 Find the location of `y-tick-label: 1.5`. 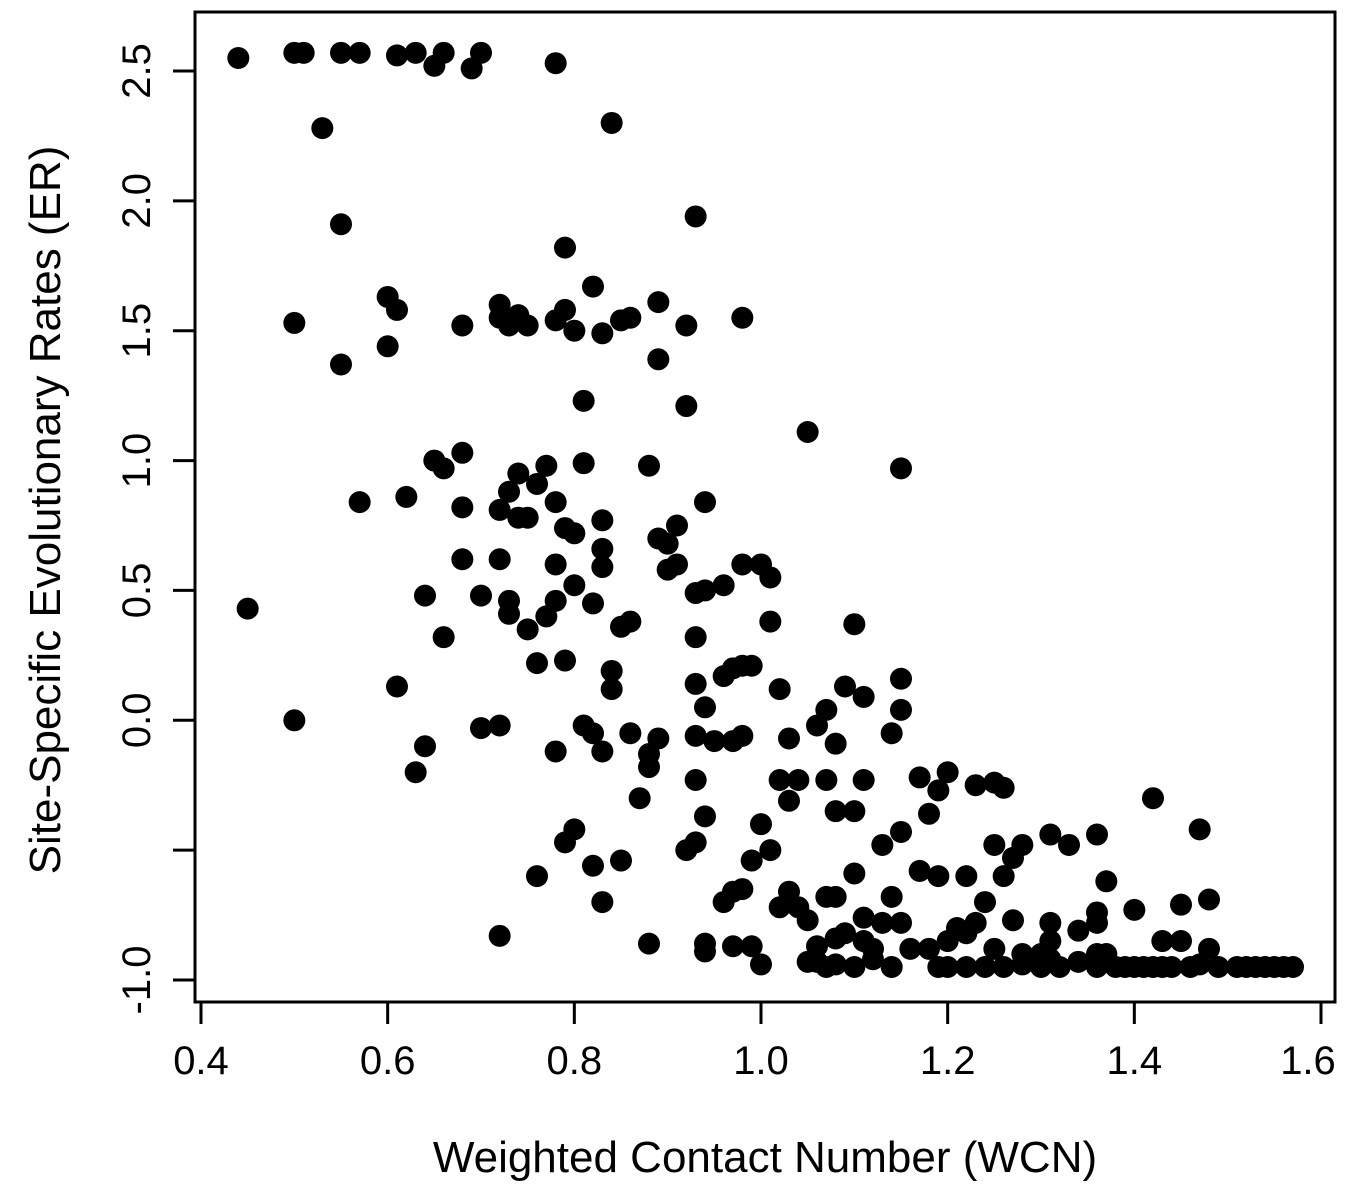

y-tick-label: 1.5 is located at coordinates (137, 331).